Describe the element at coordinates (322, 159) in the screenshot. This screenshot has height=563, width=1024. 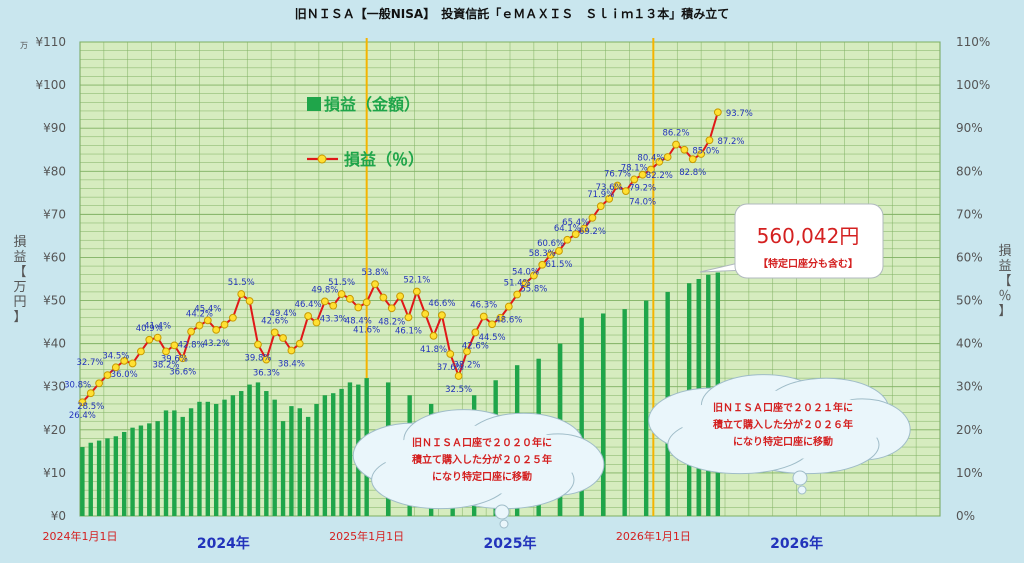
I see `legend-marker-swatch` at that location.